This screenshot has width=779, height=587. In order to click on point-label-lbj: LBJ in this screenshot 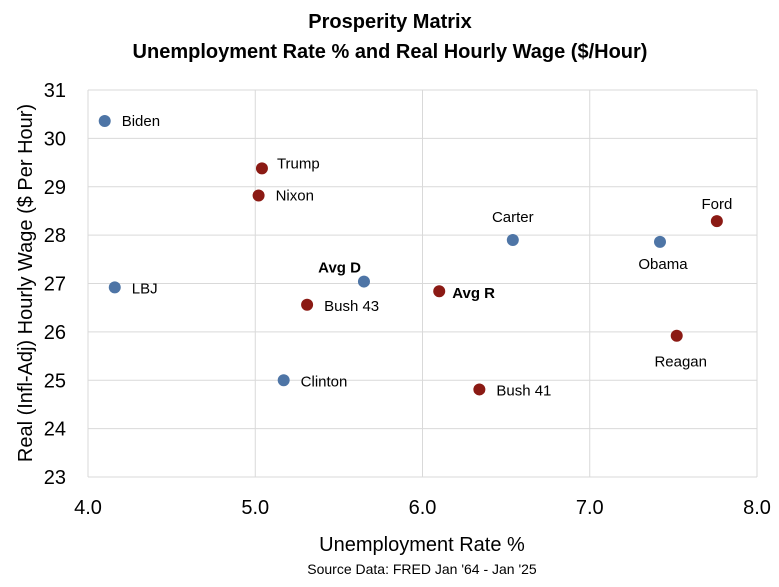, I will do `click(145, 288)`.